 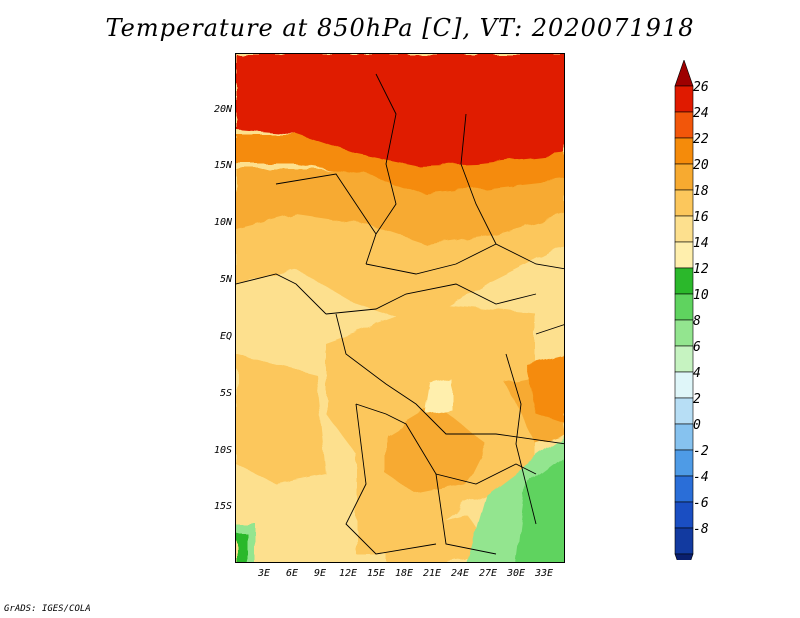 What do you see at coordinates (348, 573) in the screenshot?
I see `lon-label-12e: 12E` at bounding box center [348, 573].